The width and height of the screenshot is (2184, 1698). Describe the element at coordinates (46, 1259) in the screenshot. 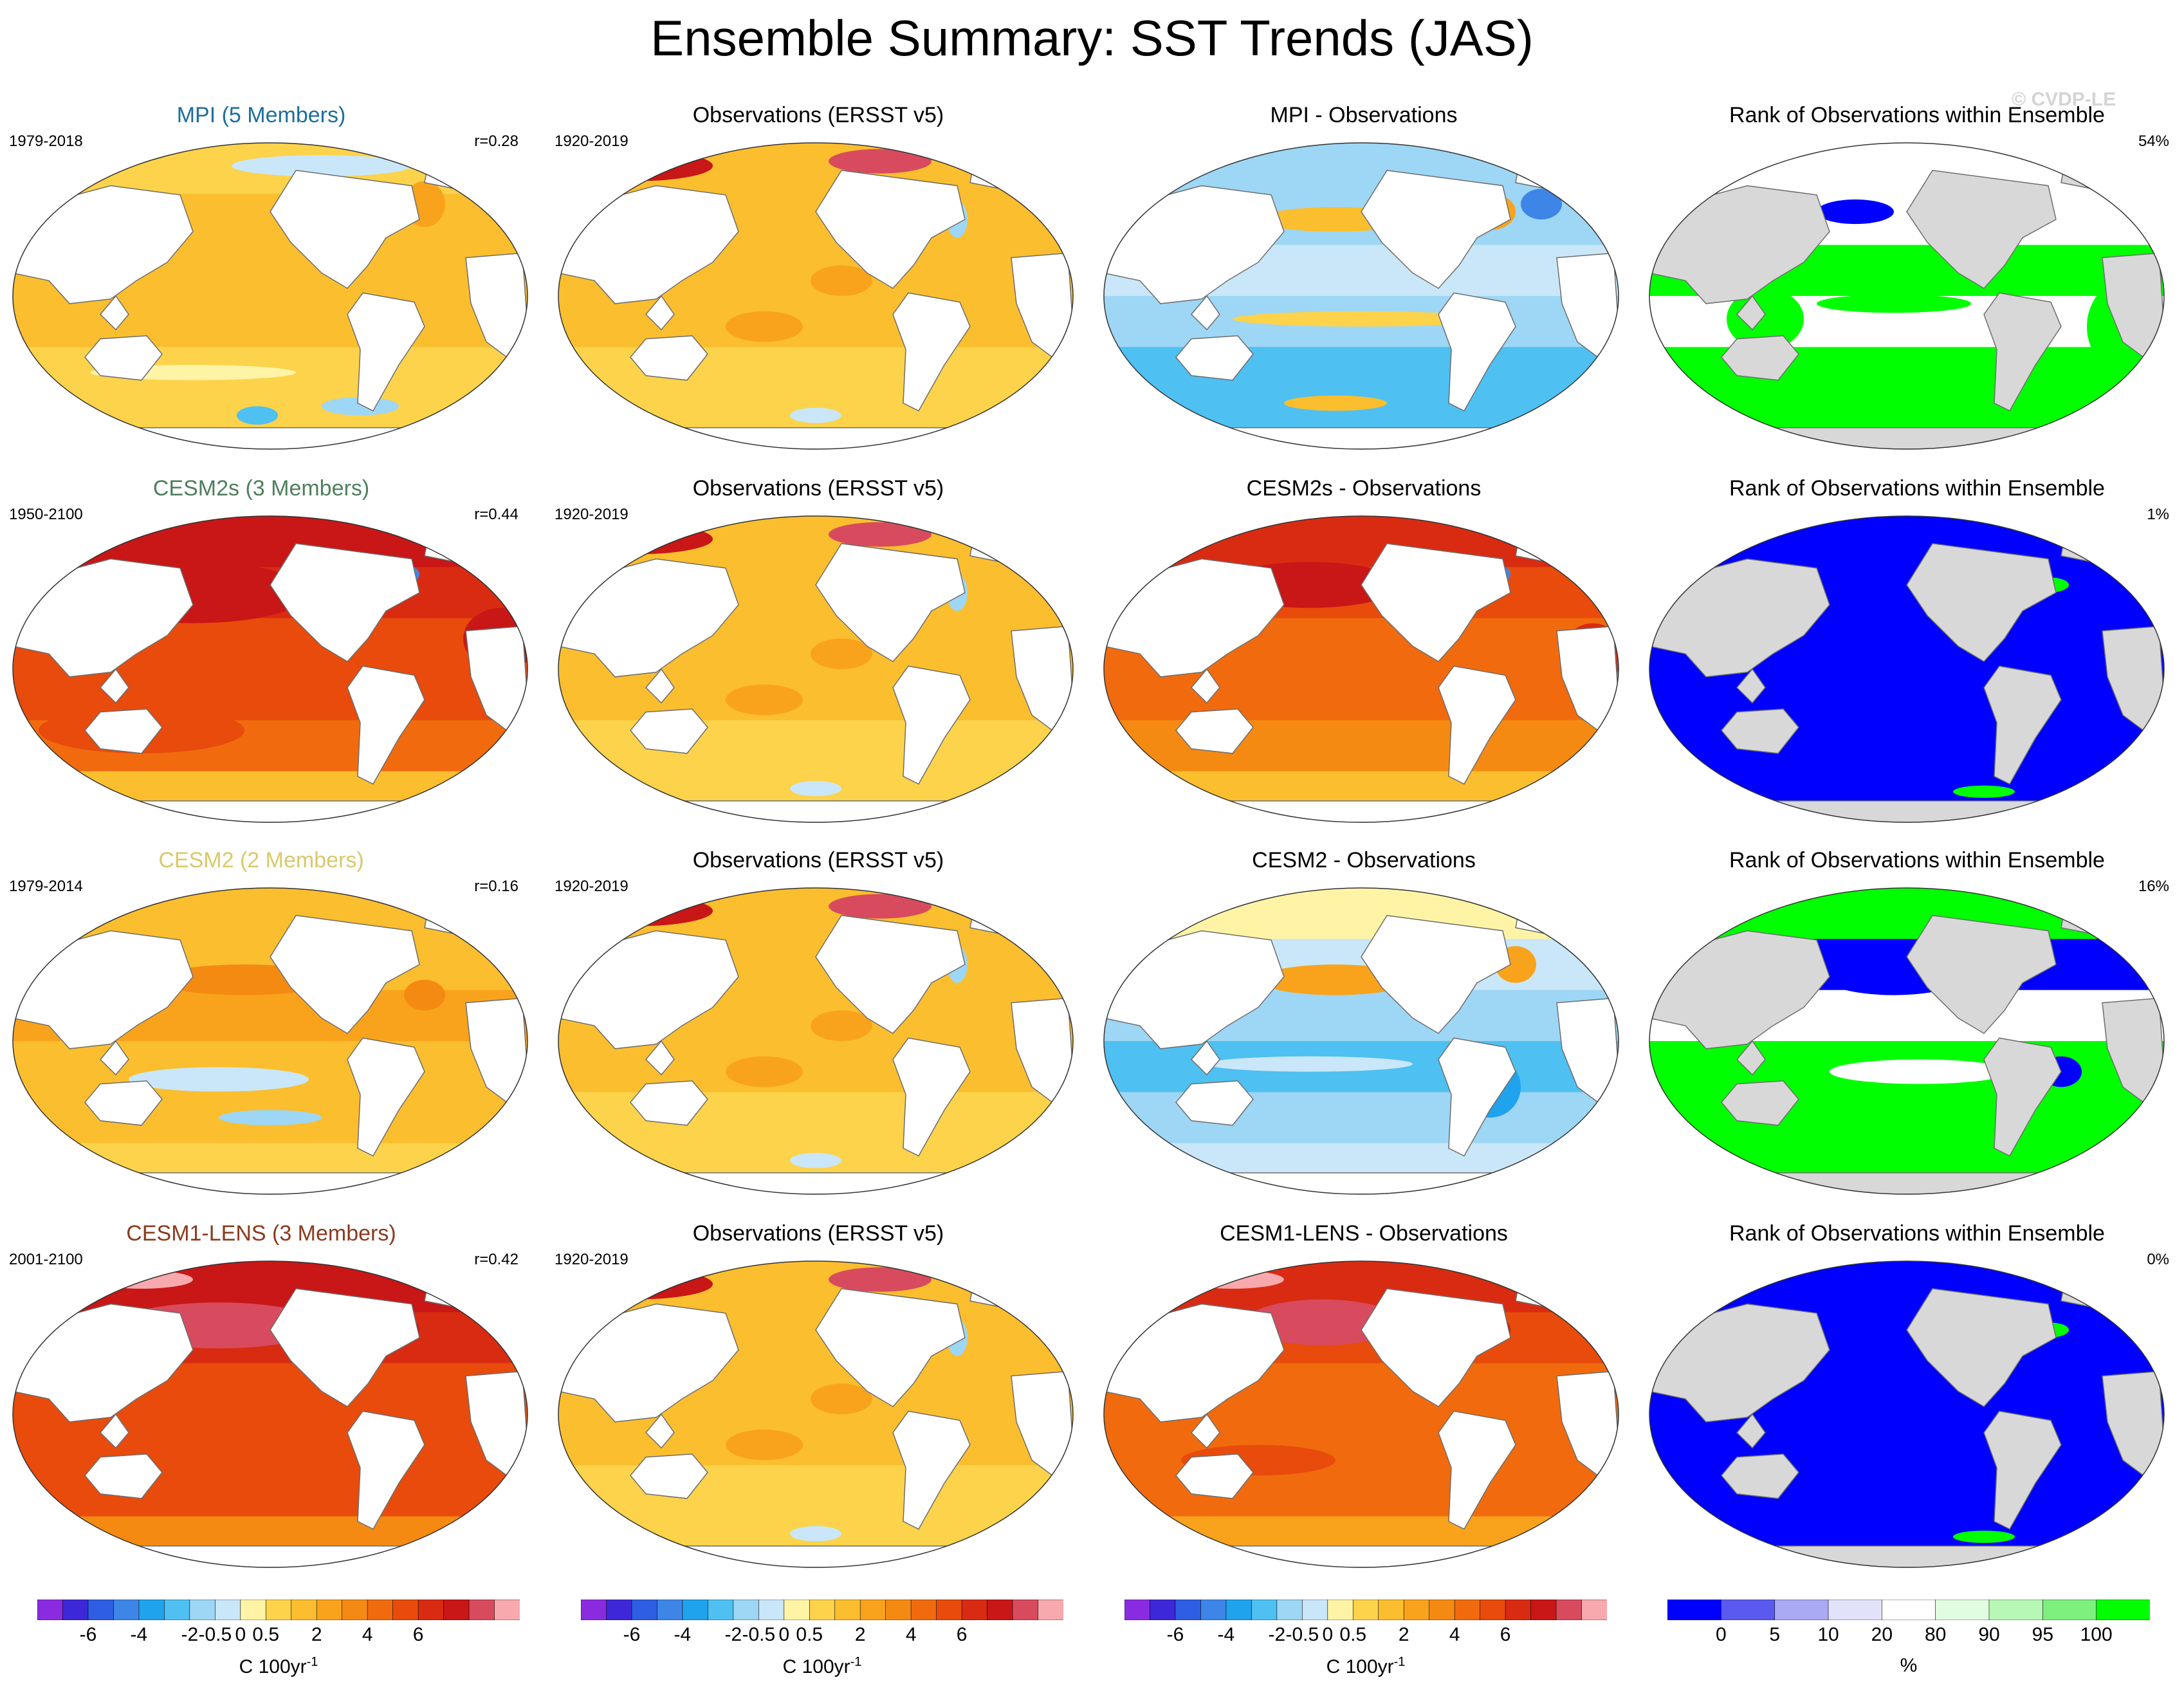

I see `panel-period: 2001-2100` at that location.